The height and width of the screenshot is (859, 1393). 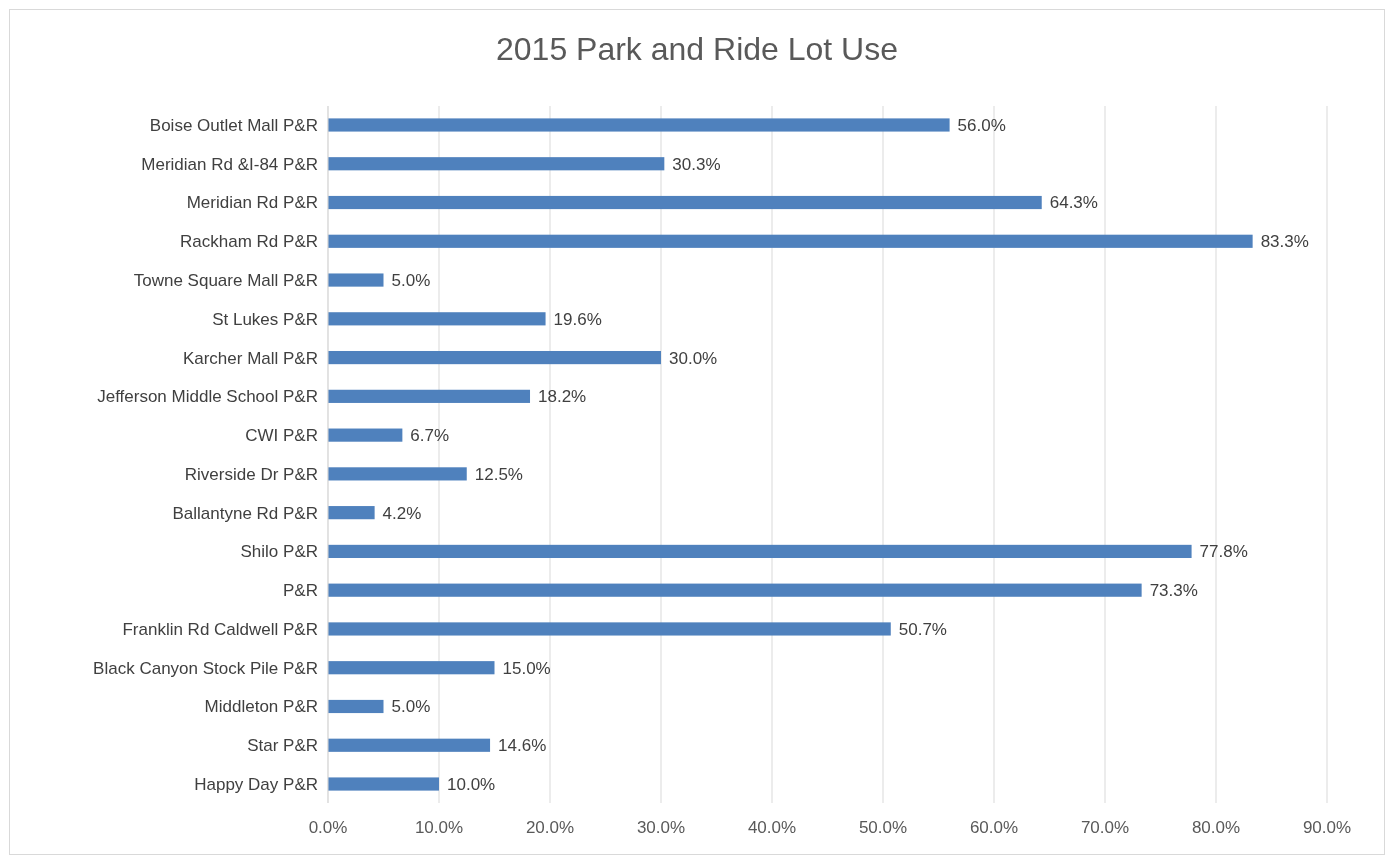 I want to click on x-tick-label: 30.0%, so click(x=661, y=827).